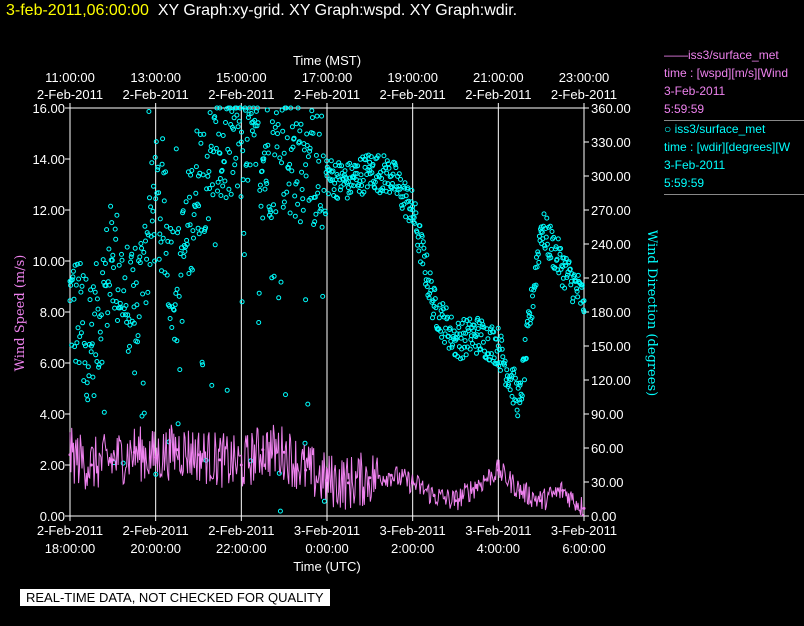 The height and width of the screenshot is (626, 804). Describe the element at coordinates (583, 548) in the screenshot. I see `bottom-axis-tick-time: 6:00:00` at that location.